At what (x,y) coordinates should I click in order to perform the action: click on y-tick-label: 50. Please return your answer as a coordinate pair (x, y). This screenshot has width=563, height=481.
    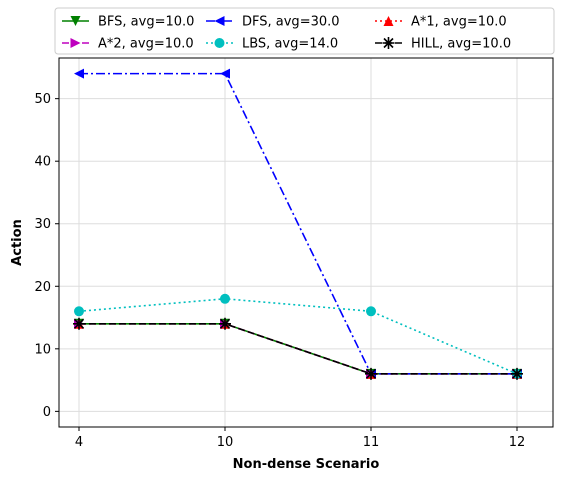
    Looking at the image, I should click on (42, 99).